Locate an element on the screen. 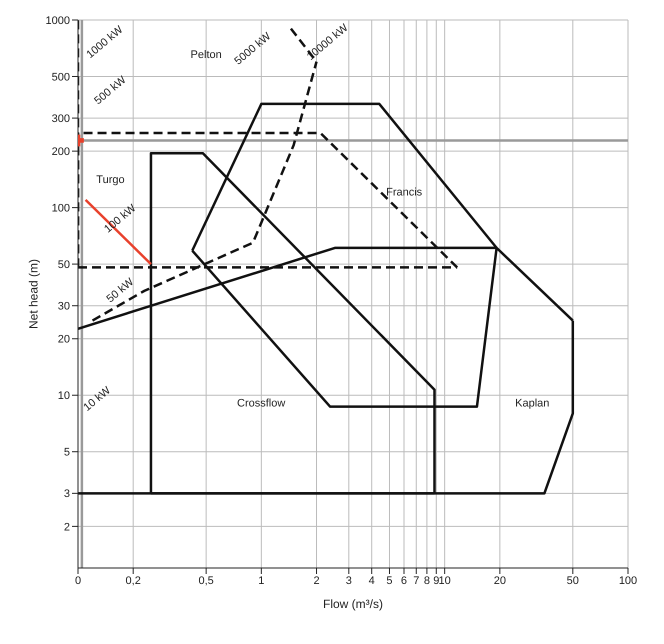 The image size is (664, 644). x-tick-label: 0 is located at coordinates (78, 580).